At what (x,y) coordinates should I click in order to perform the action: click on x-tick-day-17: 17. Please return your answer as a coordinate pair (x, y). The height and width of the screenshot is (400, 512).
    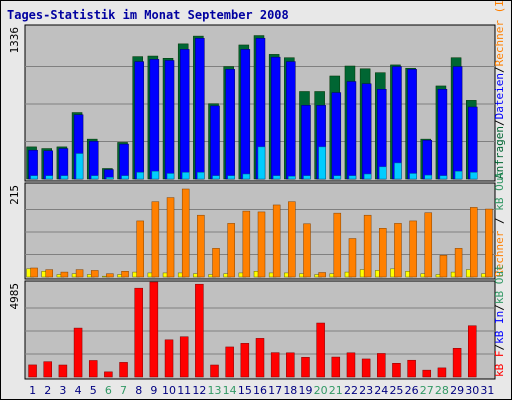
    Looking at the image, I should click on (275, 390).